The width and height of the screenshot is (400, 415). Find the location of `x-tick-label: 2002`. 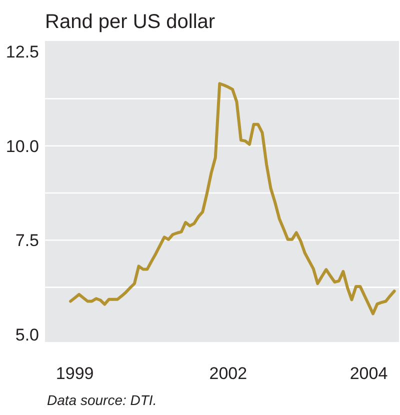

x-tick-label: 2002 is located at coordinates (228, 373).